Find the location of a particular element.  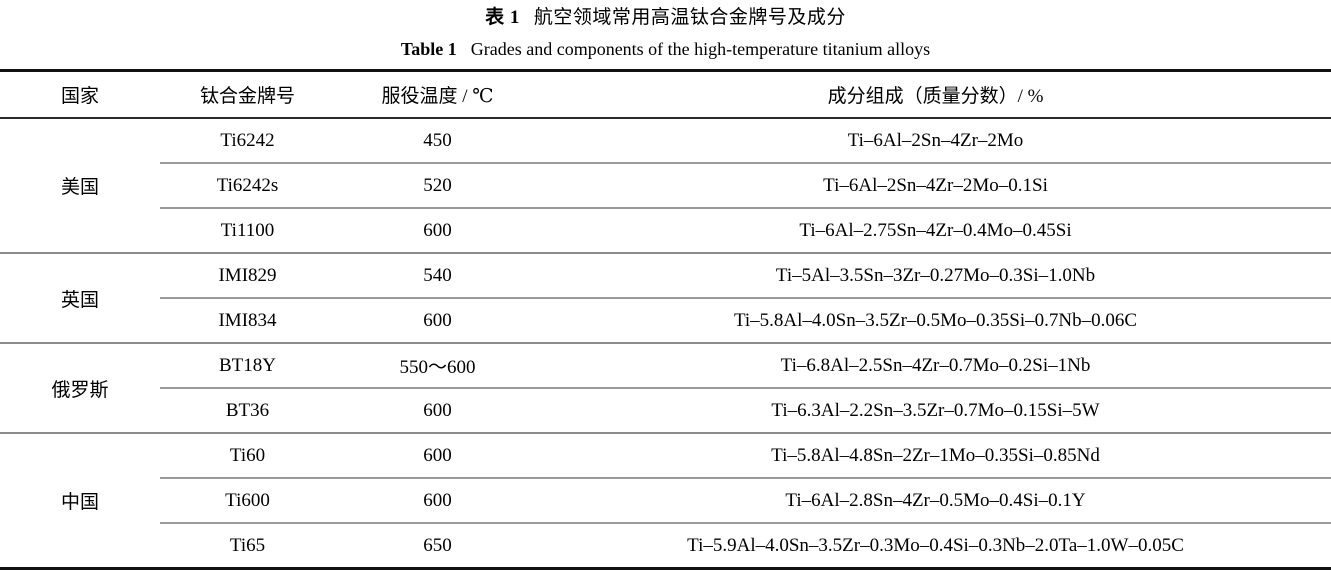

cell-composition: Ti–6Al–2Sn–4Zr–2Mo–0.1Si is located at coordinates (935, 185).